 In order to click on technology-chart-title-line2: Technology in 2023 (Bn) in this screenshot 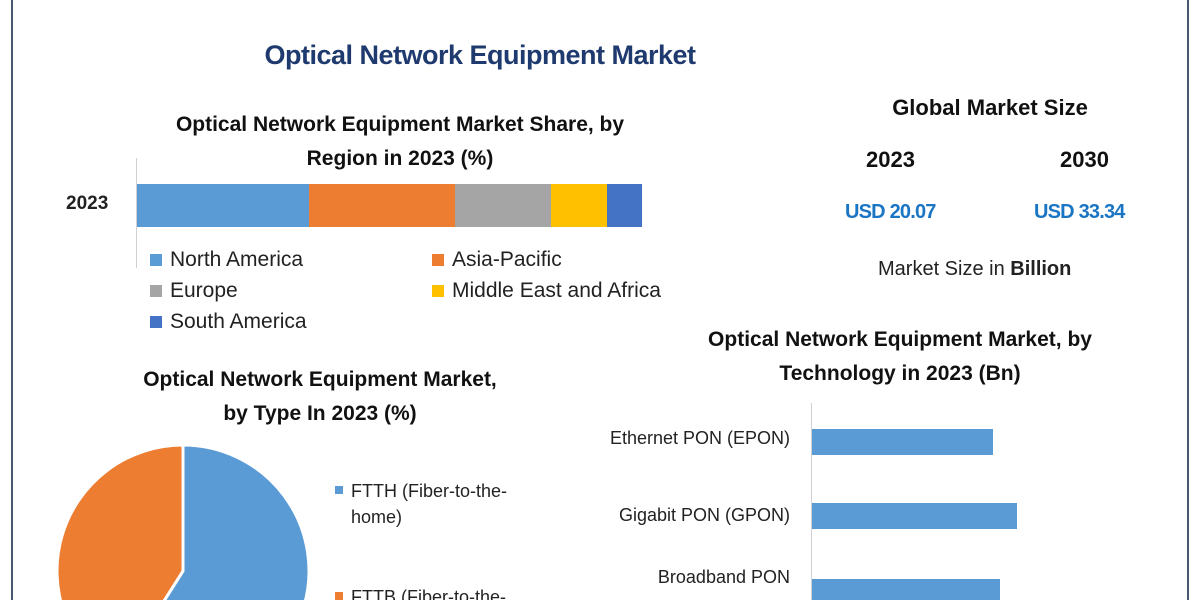, I will do `click(900, 373)`.